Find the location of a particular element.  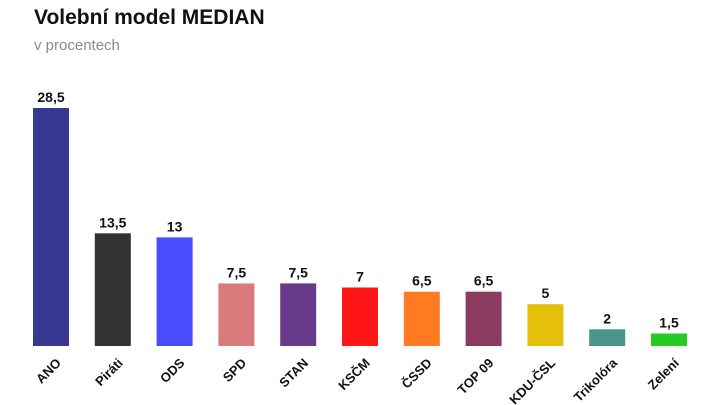

category-label-ods: ODS is located at coordinates (172, 370).